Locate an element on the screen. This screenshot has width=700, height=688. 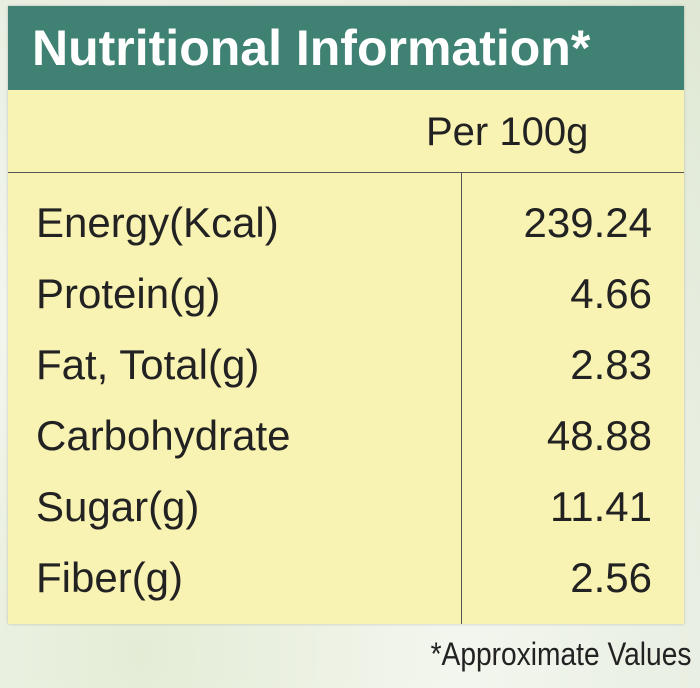
footnote: *Approximate Values is located at coordinates (560, 654).